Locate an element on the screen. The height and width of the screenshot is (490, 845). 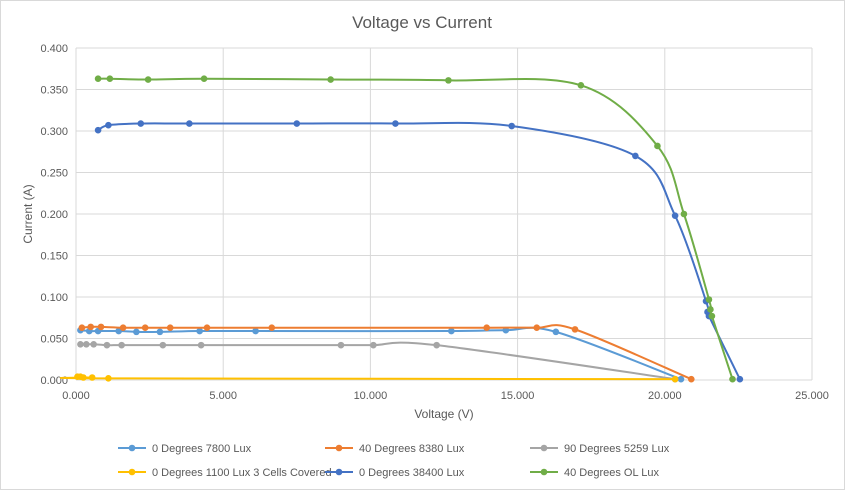
legend-item: 0 Degrees 7800 Lux is located at coordinates (185, 449).